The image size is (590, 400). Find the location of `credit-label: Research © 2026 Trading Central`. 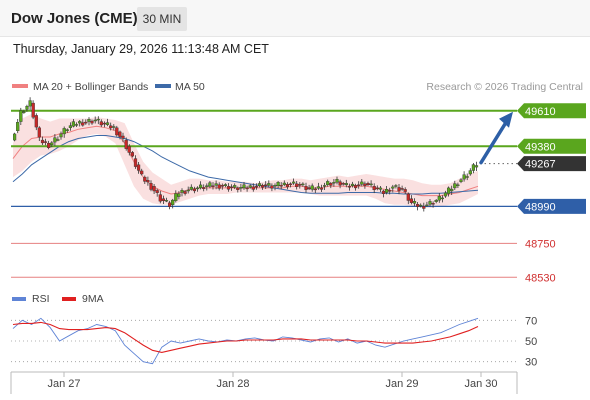

credit-label: Research © 2026 Trading Central is located at coordinates (504, 87).